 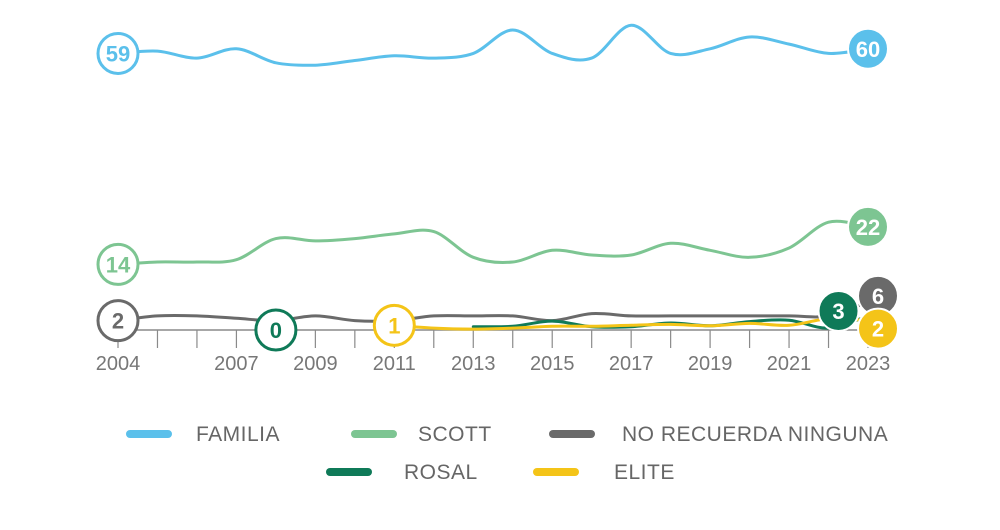 What do you see at coordinates (631, 324) in the screenshot?
I see `series-line-elite` at bounding box center [631, 324].